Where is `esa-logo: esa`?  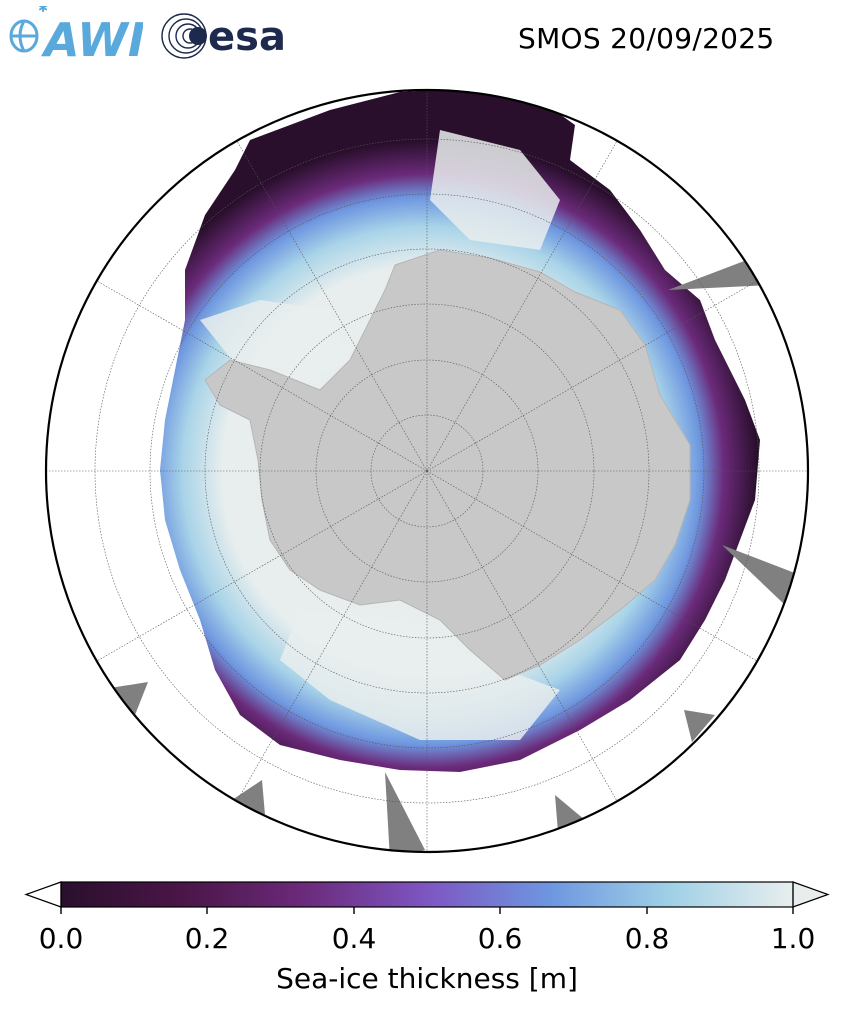 esa-logo: esa is located at coordinates (223, 36).